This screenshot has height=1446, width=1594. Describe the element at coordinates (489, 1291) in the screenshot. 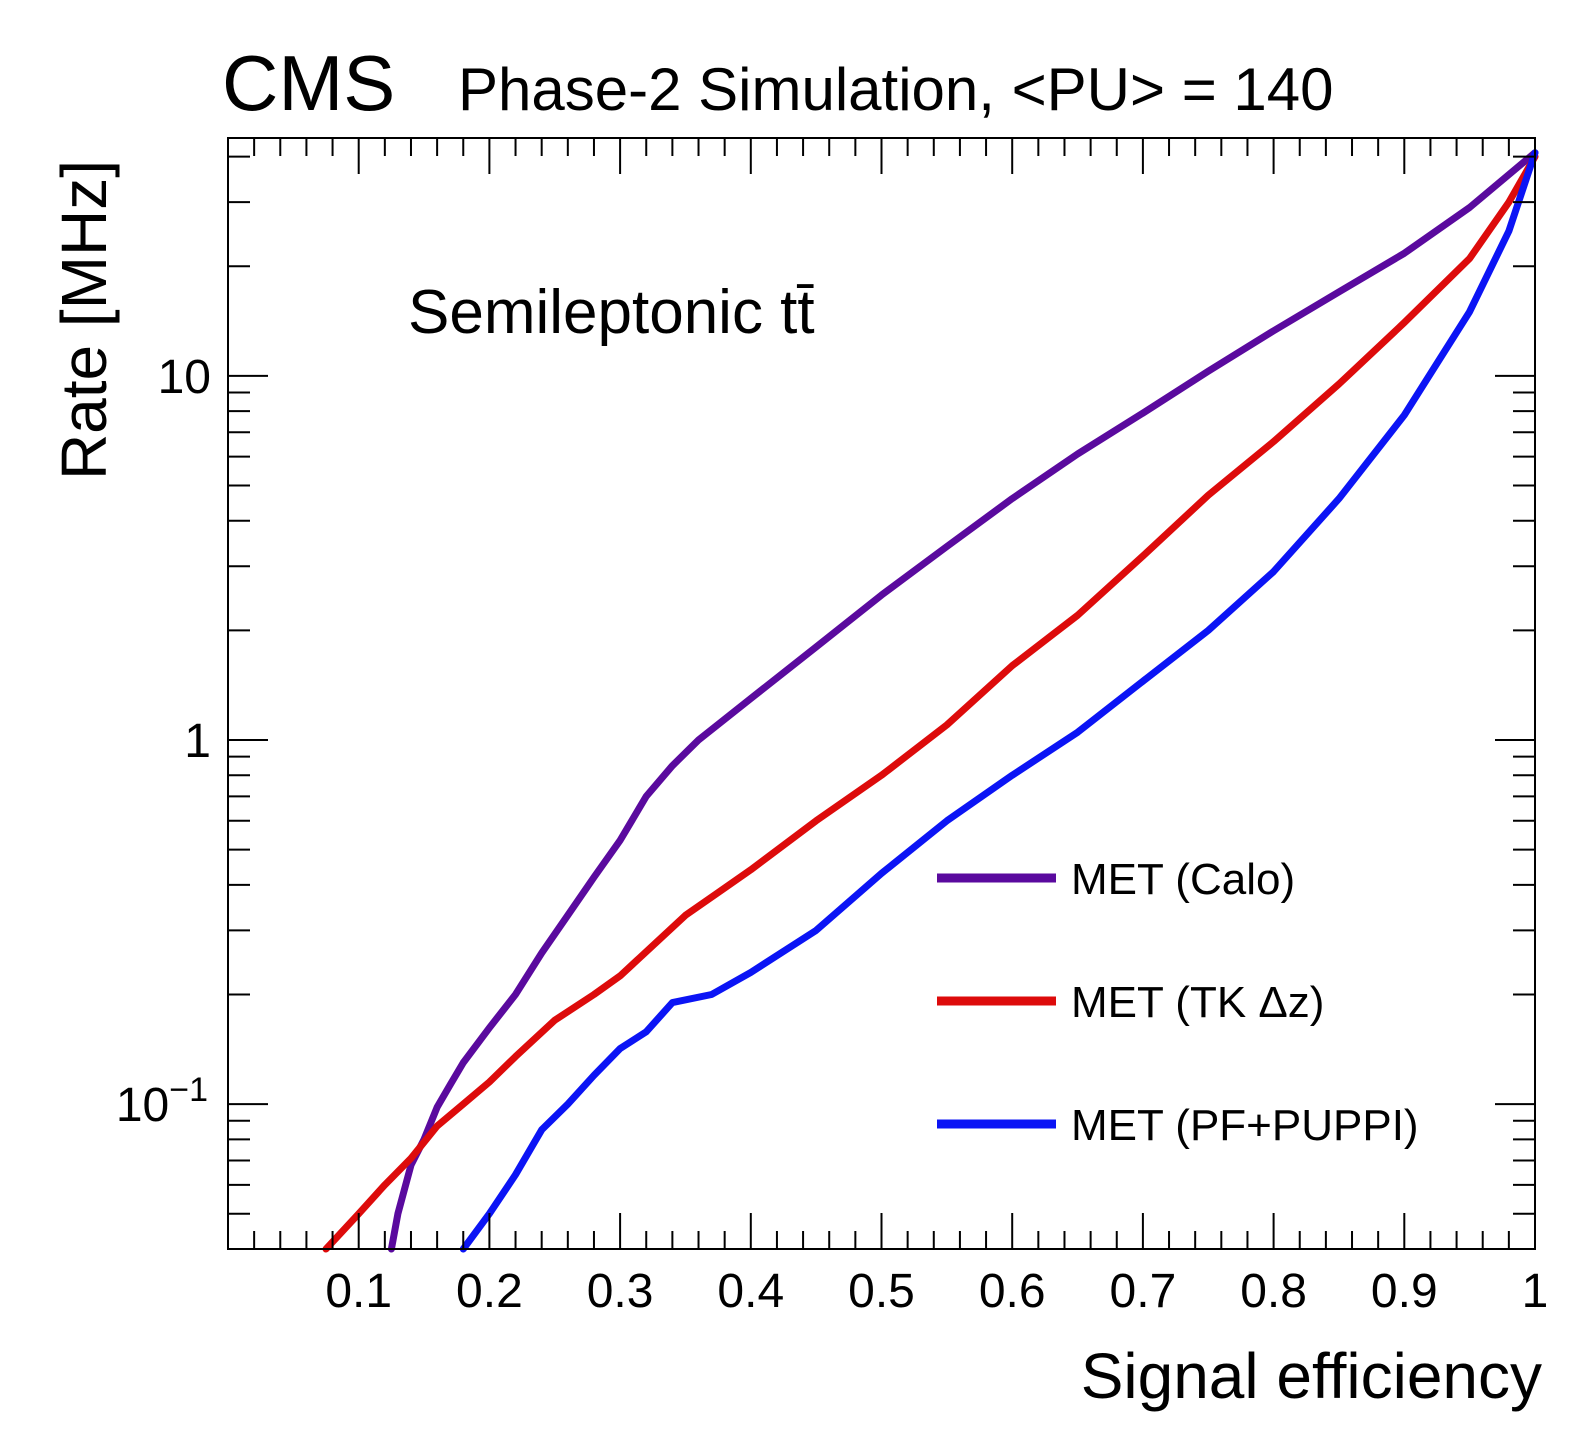

I see `x-tick-label: 0.2` at that location.